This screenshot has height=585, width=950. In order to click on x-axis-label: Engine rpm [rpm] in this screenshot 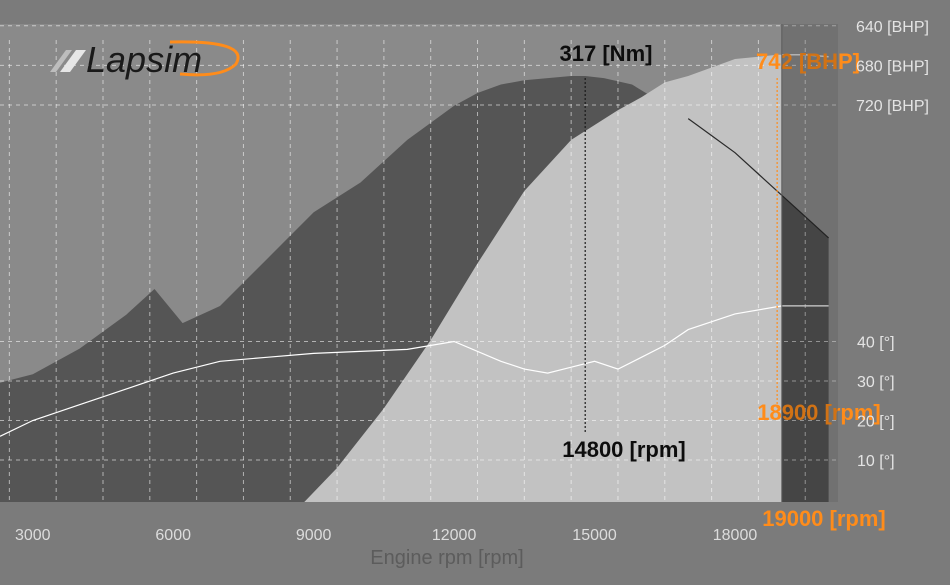, I will do `click(446, 558)`.